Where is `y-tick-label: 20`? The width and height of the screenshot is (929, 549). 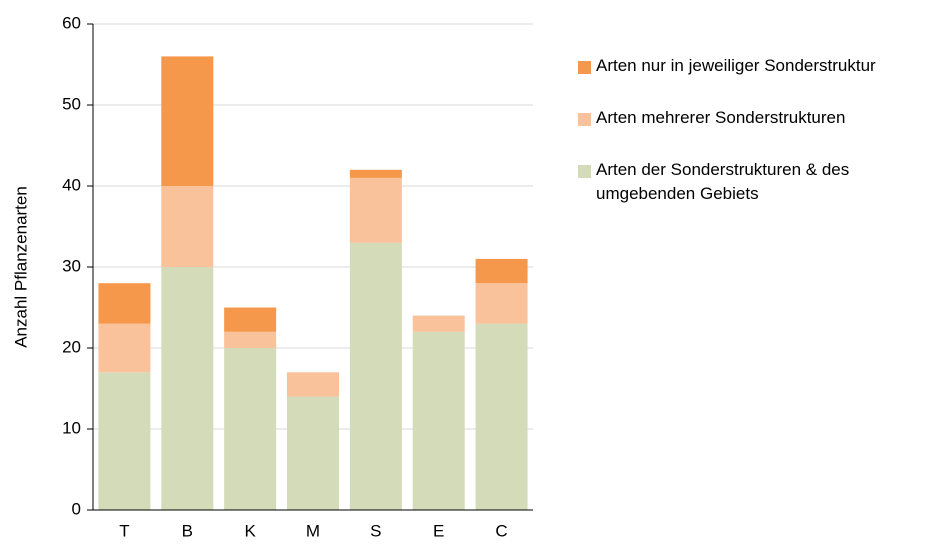 y-tick-label: 20 is located at coordinates (71, 346).